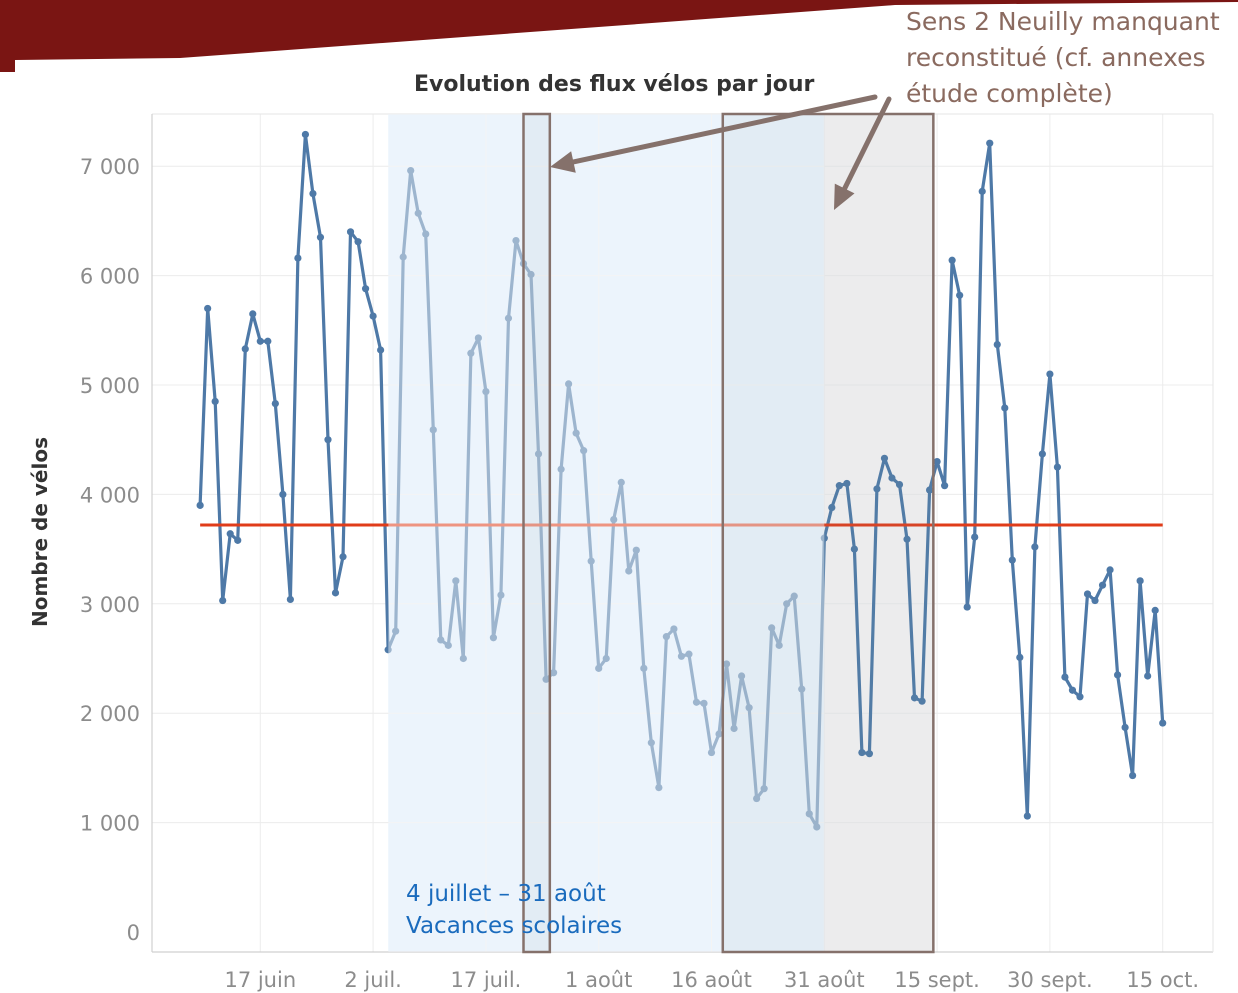 The image size is (1238, 993). Describe the element at coordinates (828, 533) in the screenshot. I see `highlight-box` at that location.